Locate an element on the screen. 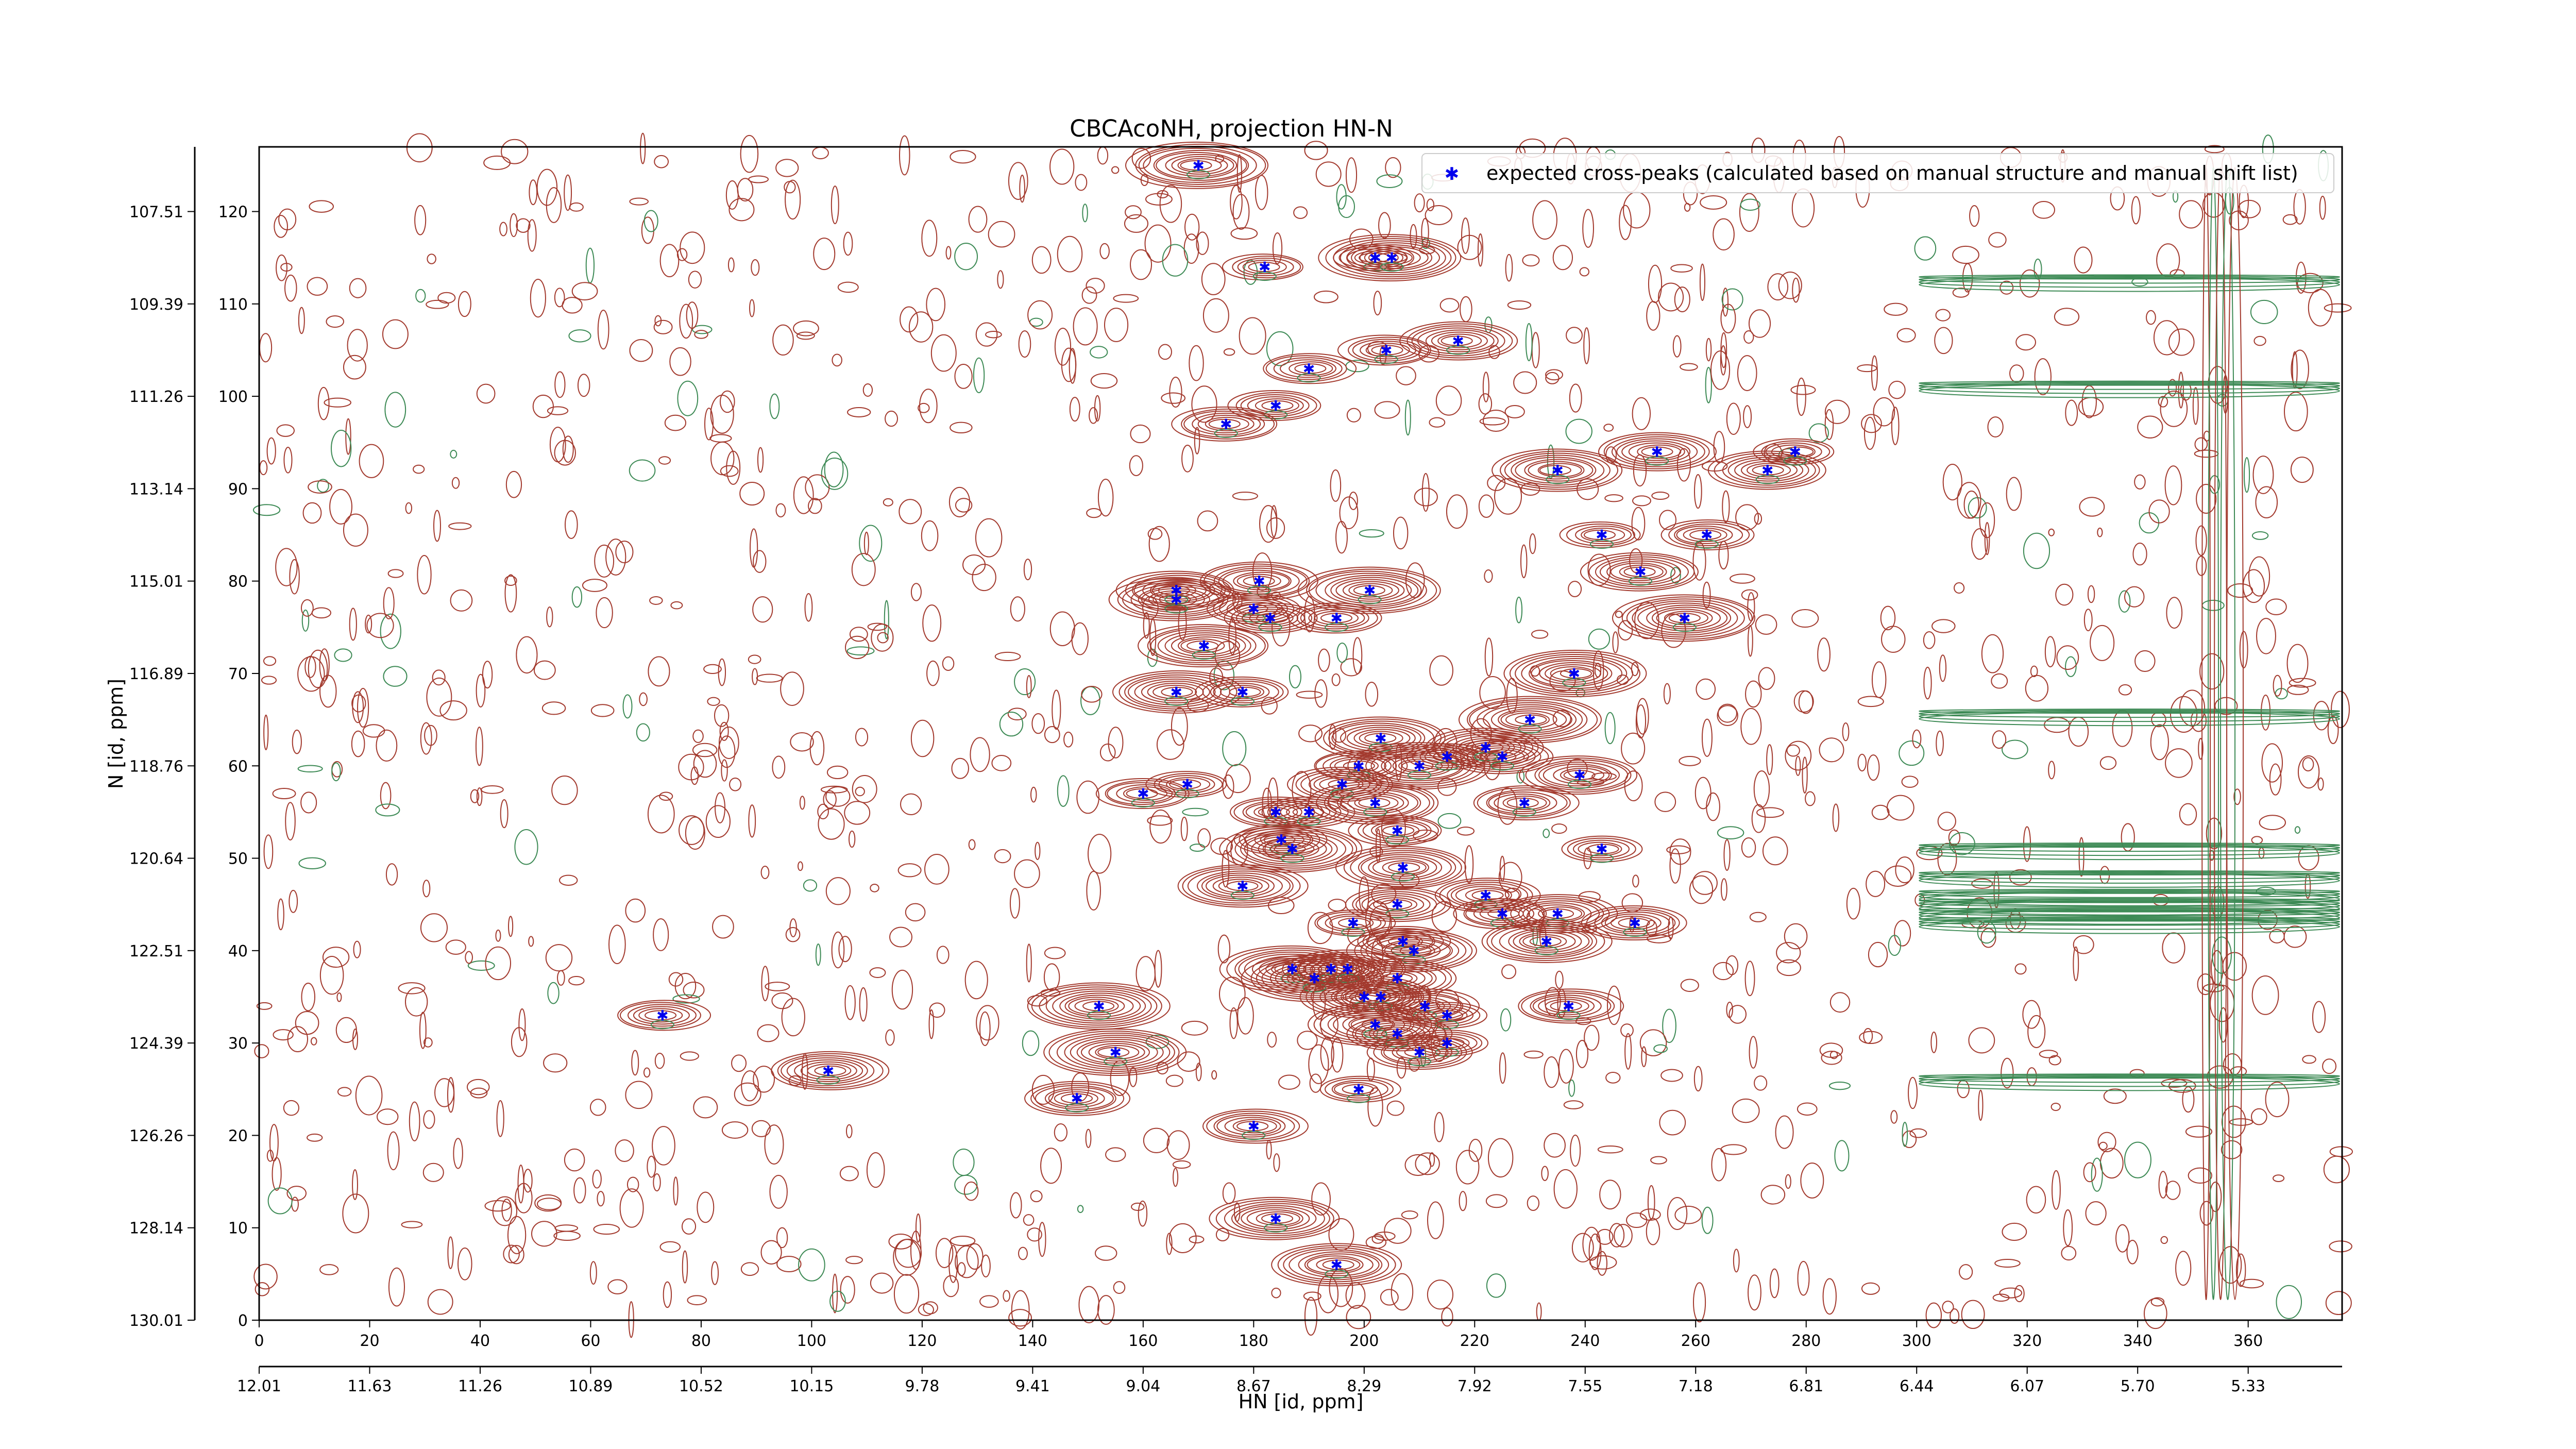 This screenshot has width=2576, height=1449. artifact-streak is located at coordinates (2129, 385).